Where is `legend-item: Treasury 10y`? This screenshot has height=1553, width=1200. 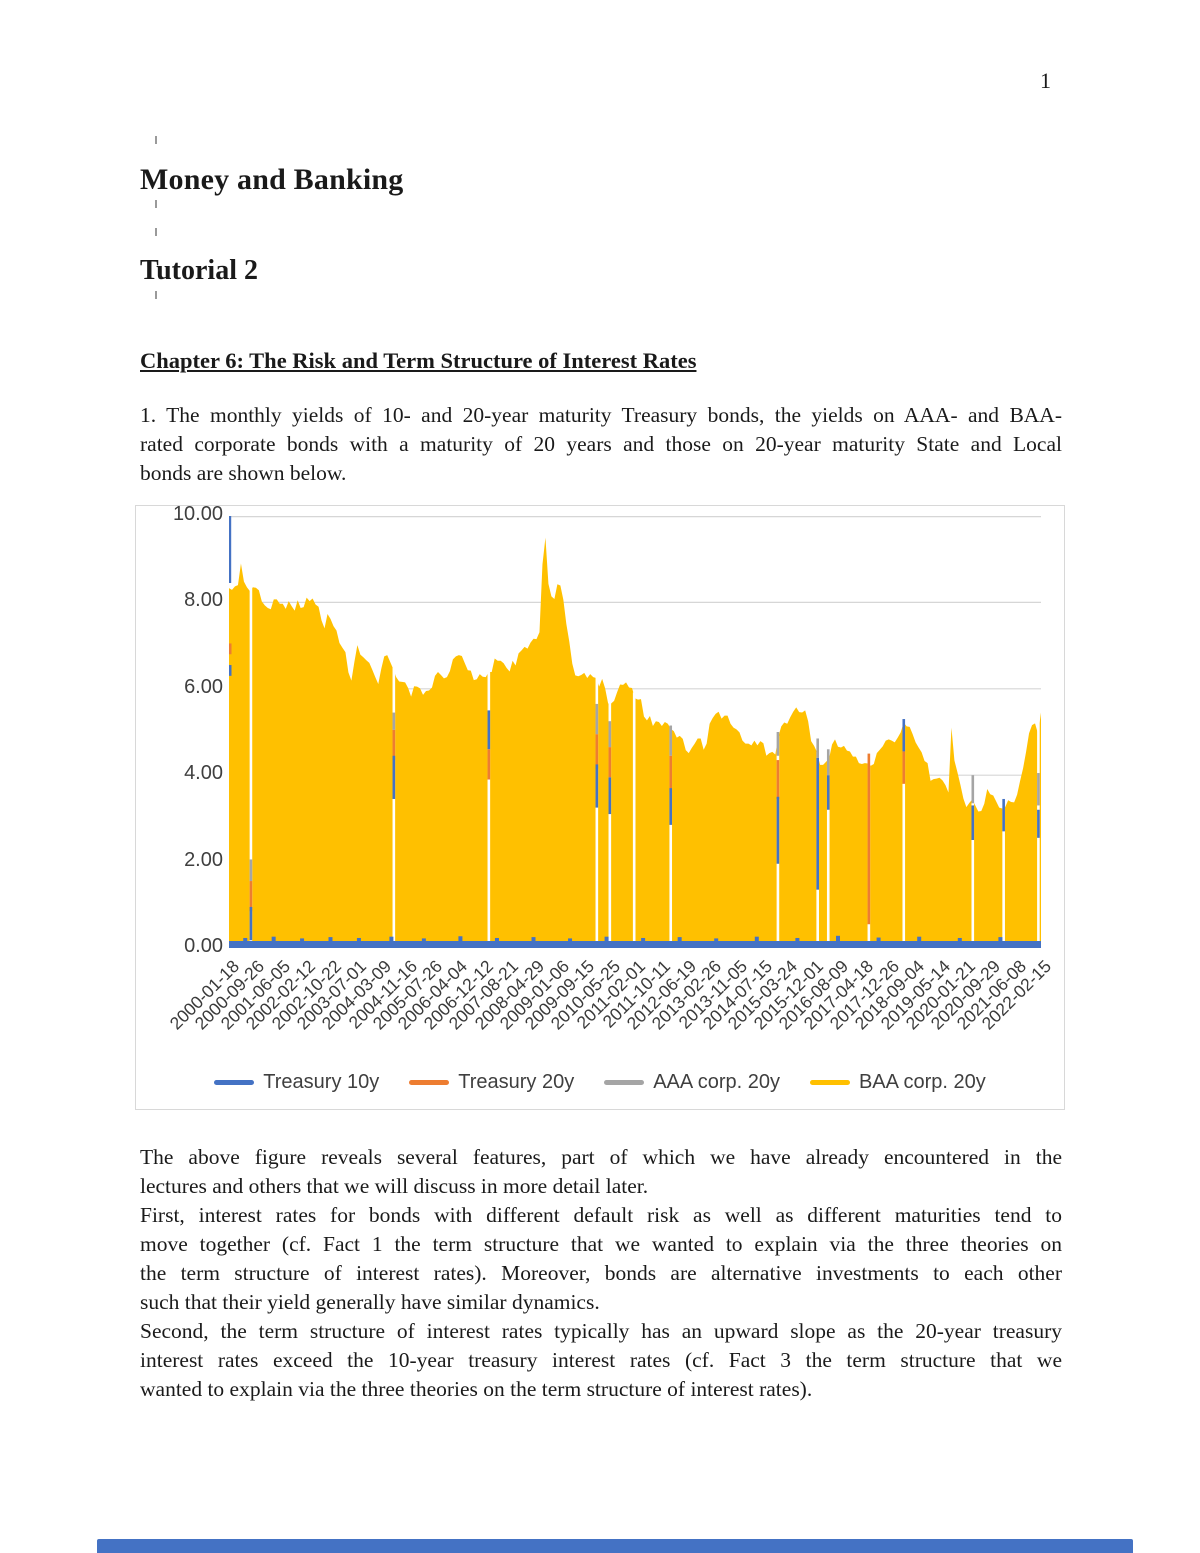
legend-item: Treasury 10y is located at coordinates (296, 1082).